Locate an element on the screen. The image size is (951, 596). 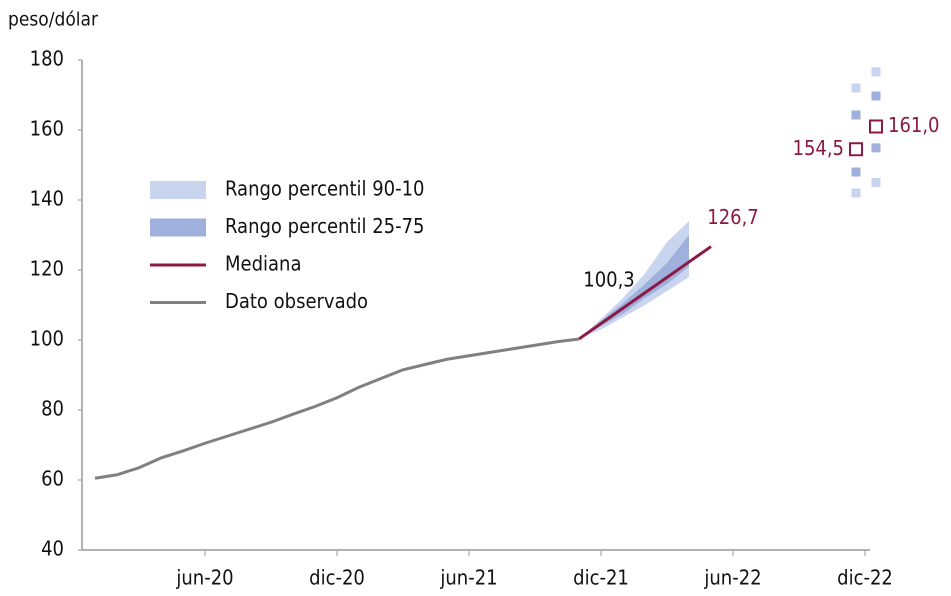
y-tick-label: 100 is located at coordinates (47, 339).